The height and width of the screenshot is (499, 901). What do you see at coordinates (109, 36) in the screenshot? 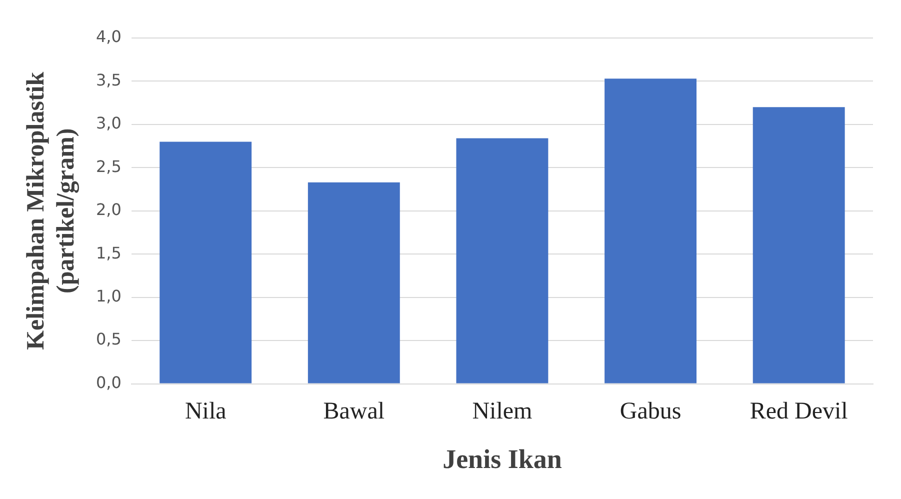
I see `y-tick-label: 4,0` at bounding box center [109, 36].